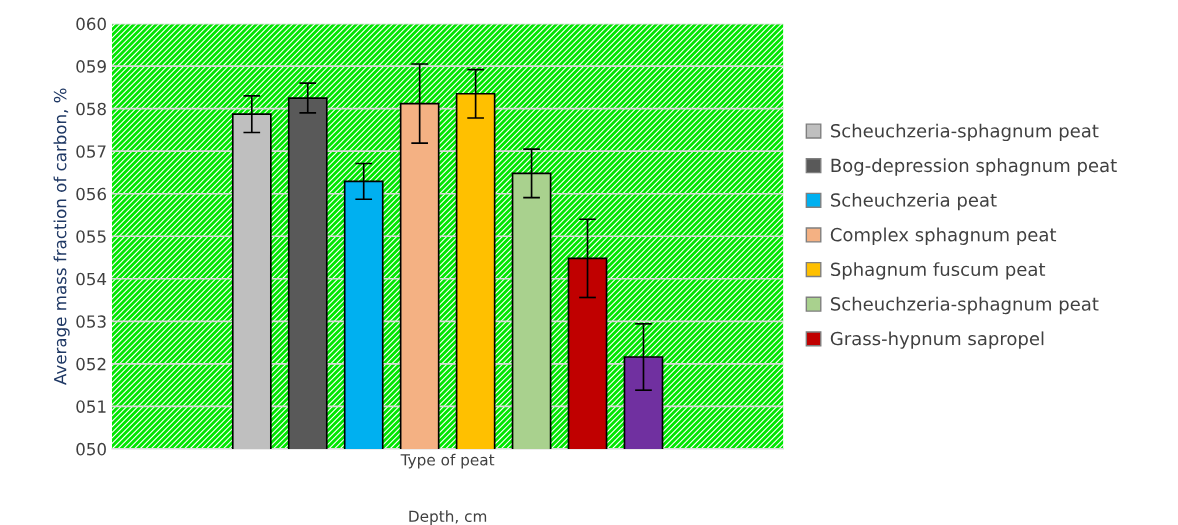 The height and width of the screenshot is (525, 1178). Describe the element at coordinates (448, 517) in the screenshot. I see `x-axis-title: Depth, cm` at that location.